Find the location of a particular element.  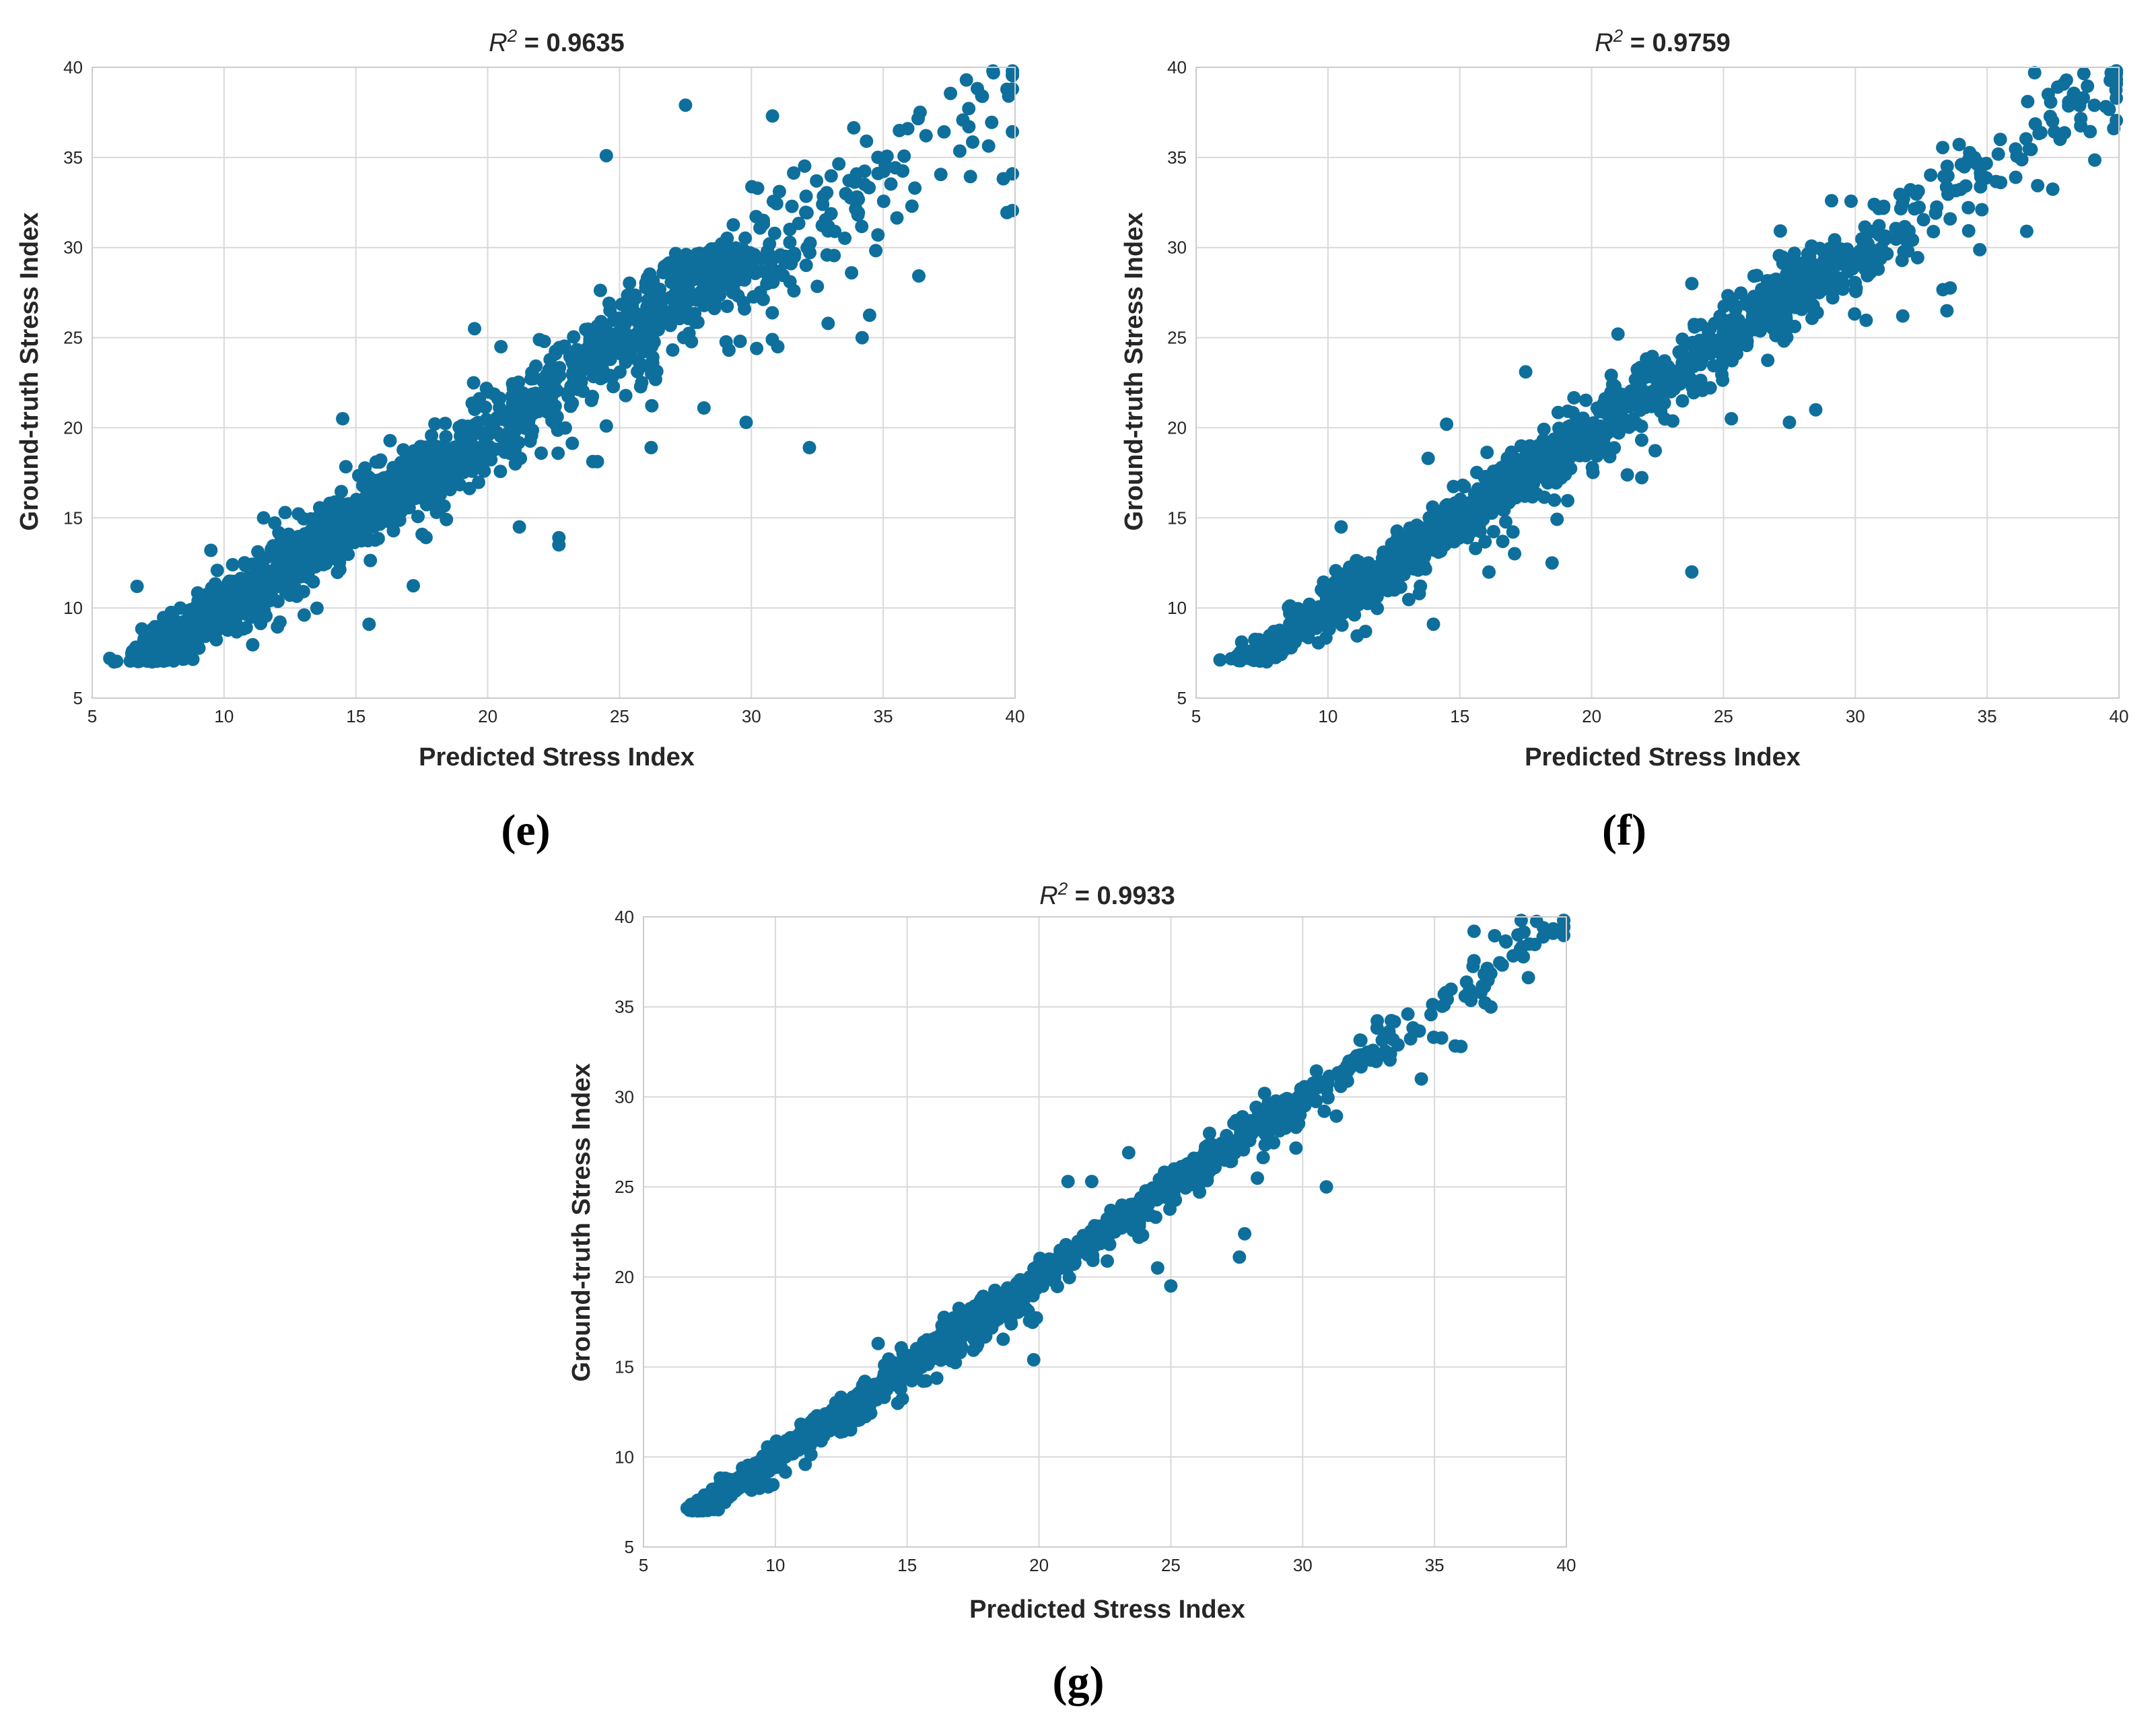

y-tick-label: 35 is located at coordinates (624, 1007).